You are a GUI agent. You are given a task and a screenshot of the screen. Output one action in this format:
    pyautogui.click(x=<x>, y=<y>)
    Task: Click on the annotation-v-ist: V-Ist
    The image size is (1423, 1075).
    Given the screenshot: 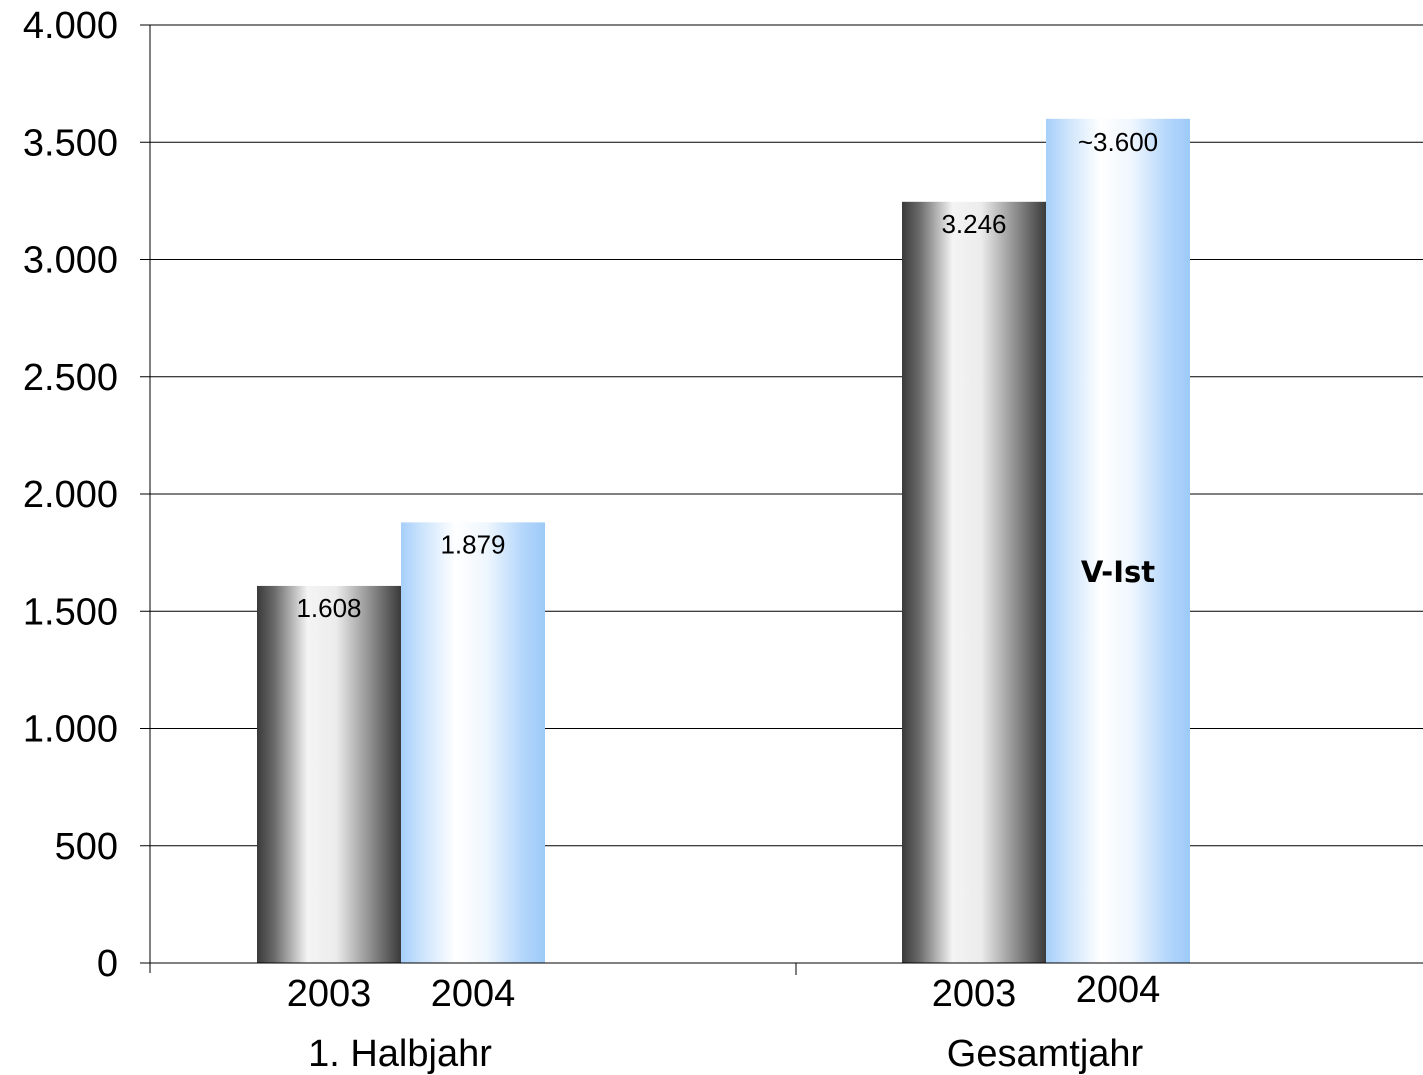 What is the action you would take?
    pyautogui.click(x=1118, y=572)
    